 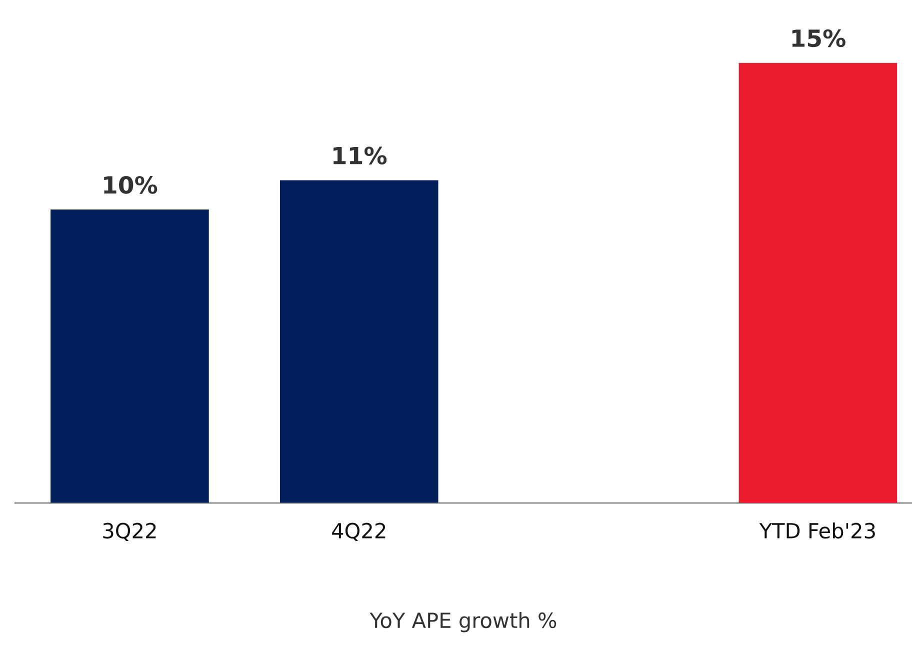 I want to click on data-label: 10%, so click(x=131, y=185).